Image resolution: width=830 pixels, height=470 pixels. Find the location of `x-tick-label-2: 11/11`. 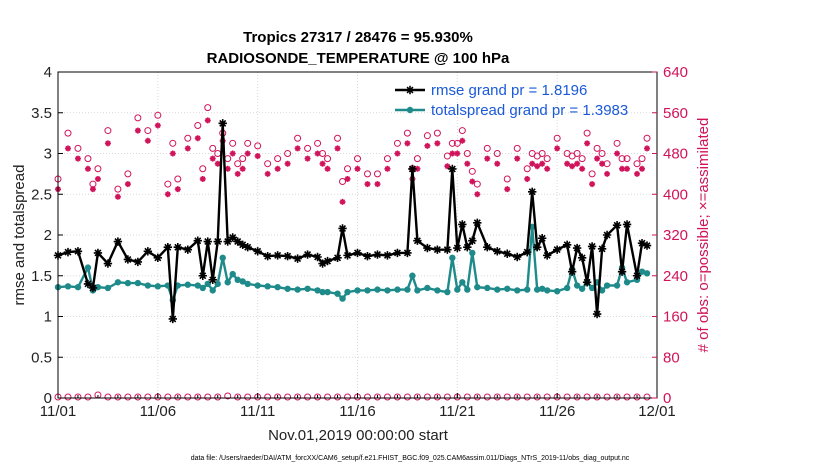

x-tick-label-2: 11/11 is located at coordinates (257, 411).